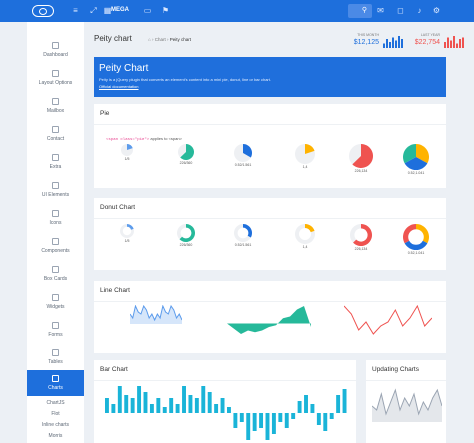 The width and height of the screenshot is (474, 443). I want to click on area-sparkline, so click(269, 320).